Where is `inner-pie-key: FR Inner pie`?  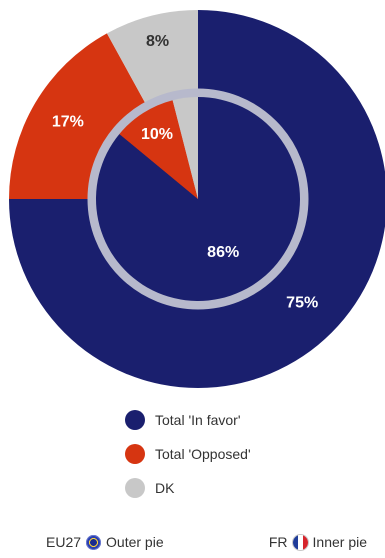 inner-pie-key: FR Inner pie is located at coordinates (318, 542).